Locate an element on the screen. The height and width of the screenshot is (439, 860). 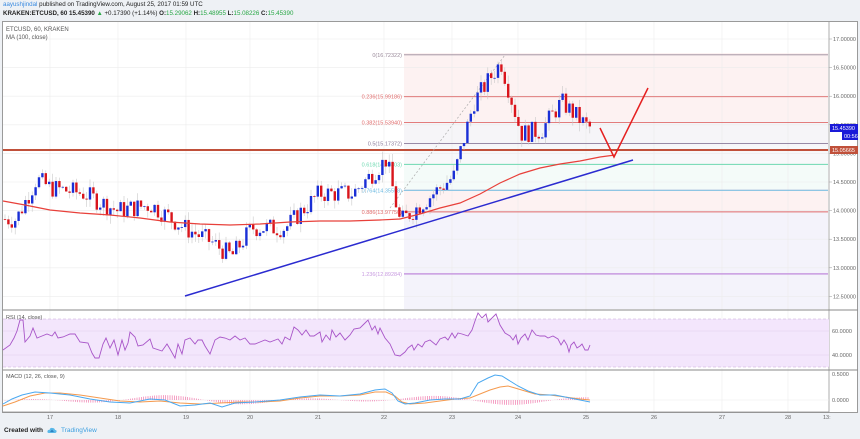
time-tick: 26 is located at coordinates (654, 418).